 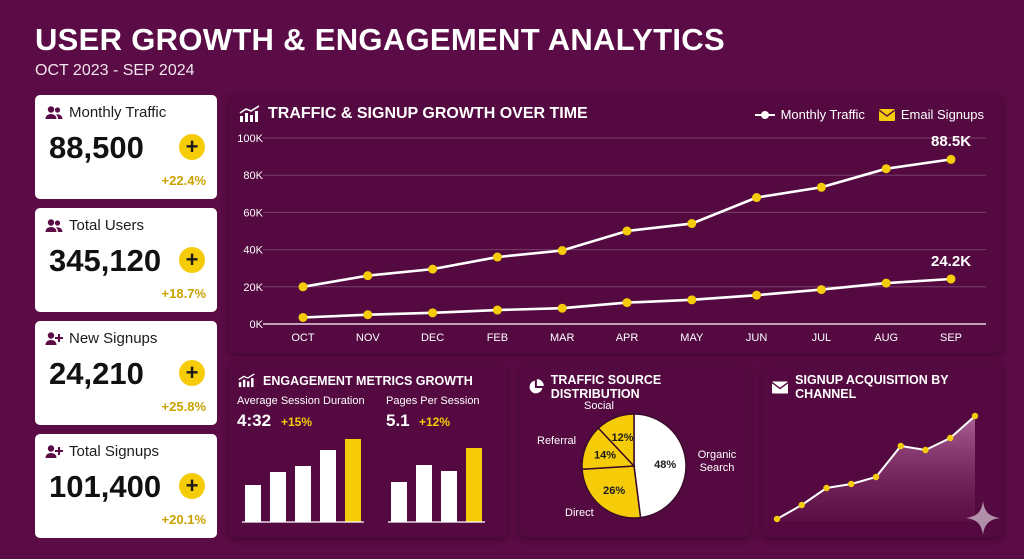 I want to click on panel-title: ENGAGEMENT METRICS GROWTH, so click(x=355, y=380).